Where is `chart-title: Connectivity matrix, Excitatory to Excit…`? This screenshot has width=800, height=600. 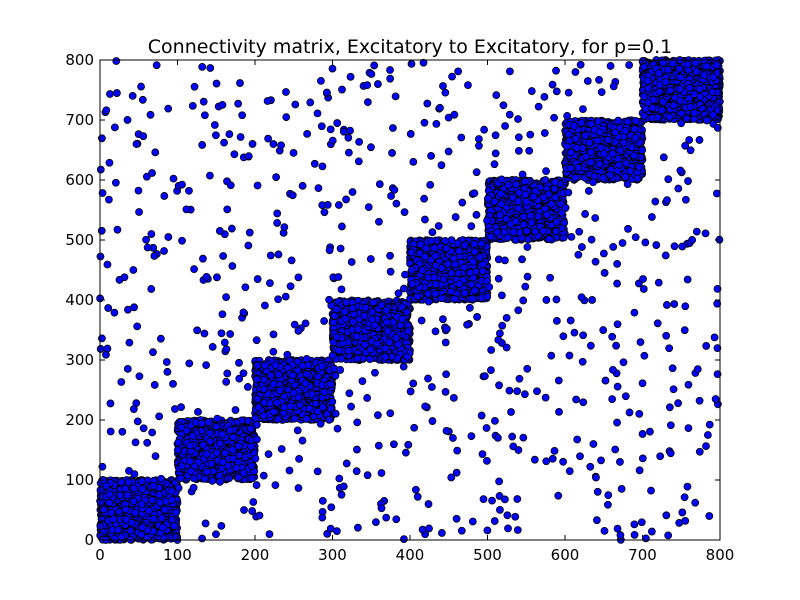
chart-title: Connectivity matrix, Excitatory to Excit… is located at coordinates (410, 47).